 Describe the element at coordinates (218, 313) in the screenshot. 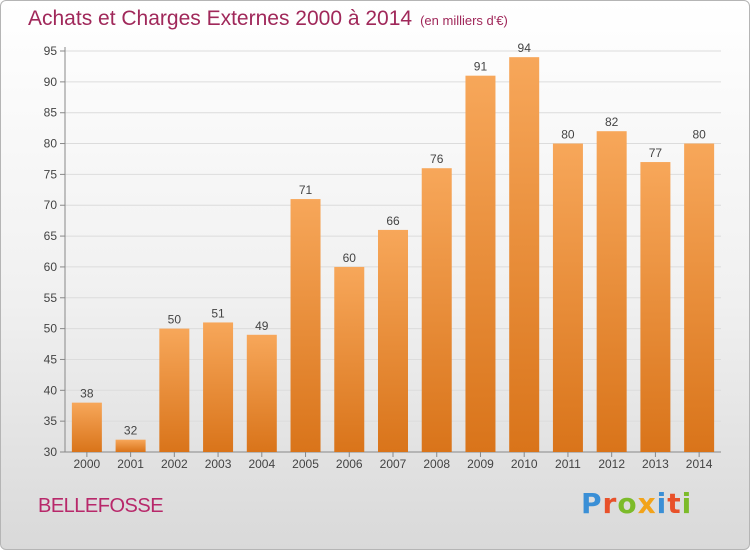

I see `data-label: 51` at that location.